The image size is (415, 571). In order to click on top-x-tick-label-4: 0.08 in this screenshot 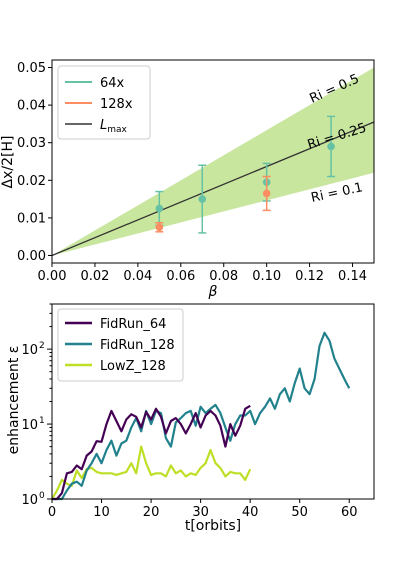, I will do `click(223, 276)`.